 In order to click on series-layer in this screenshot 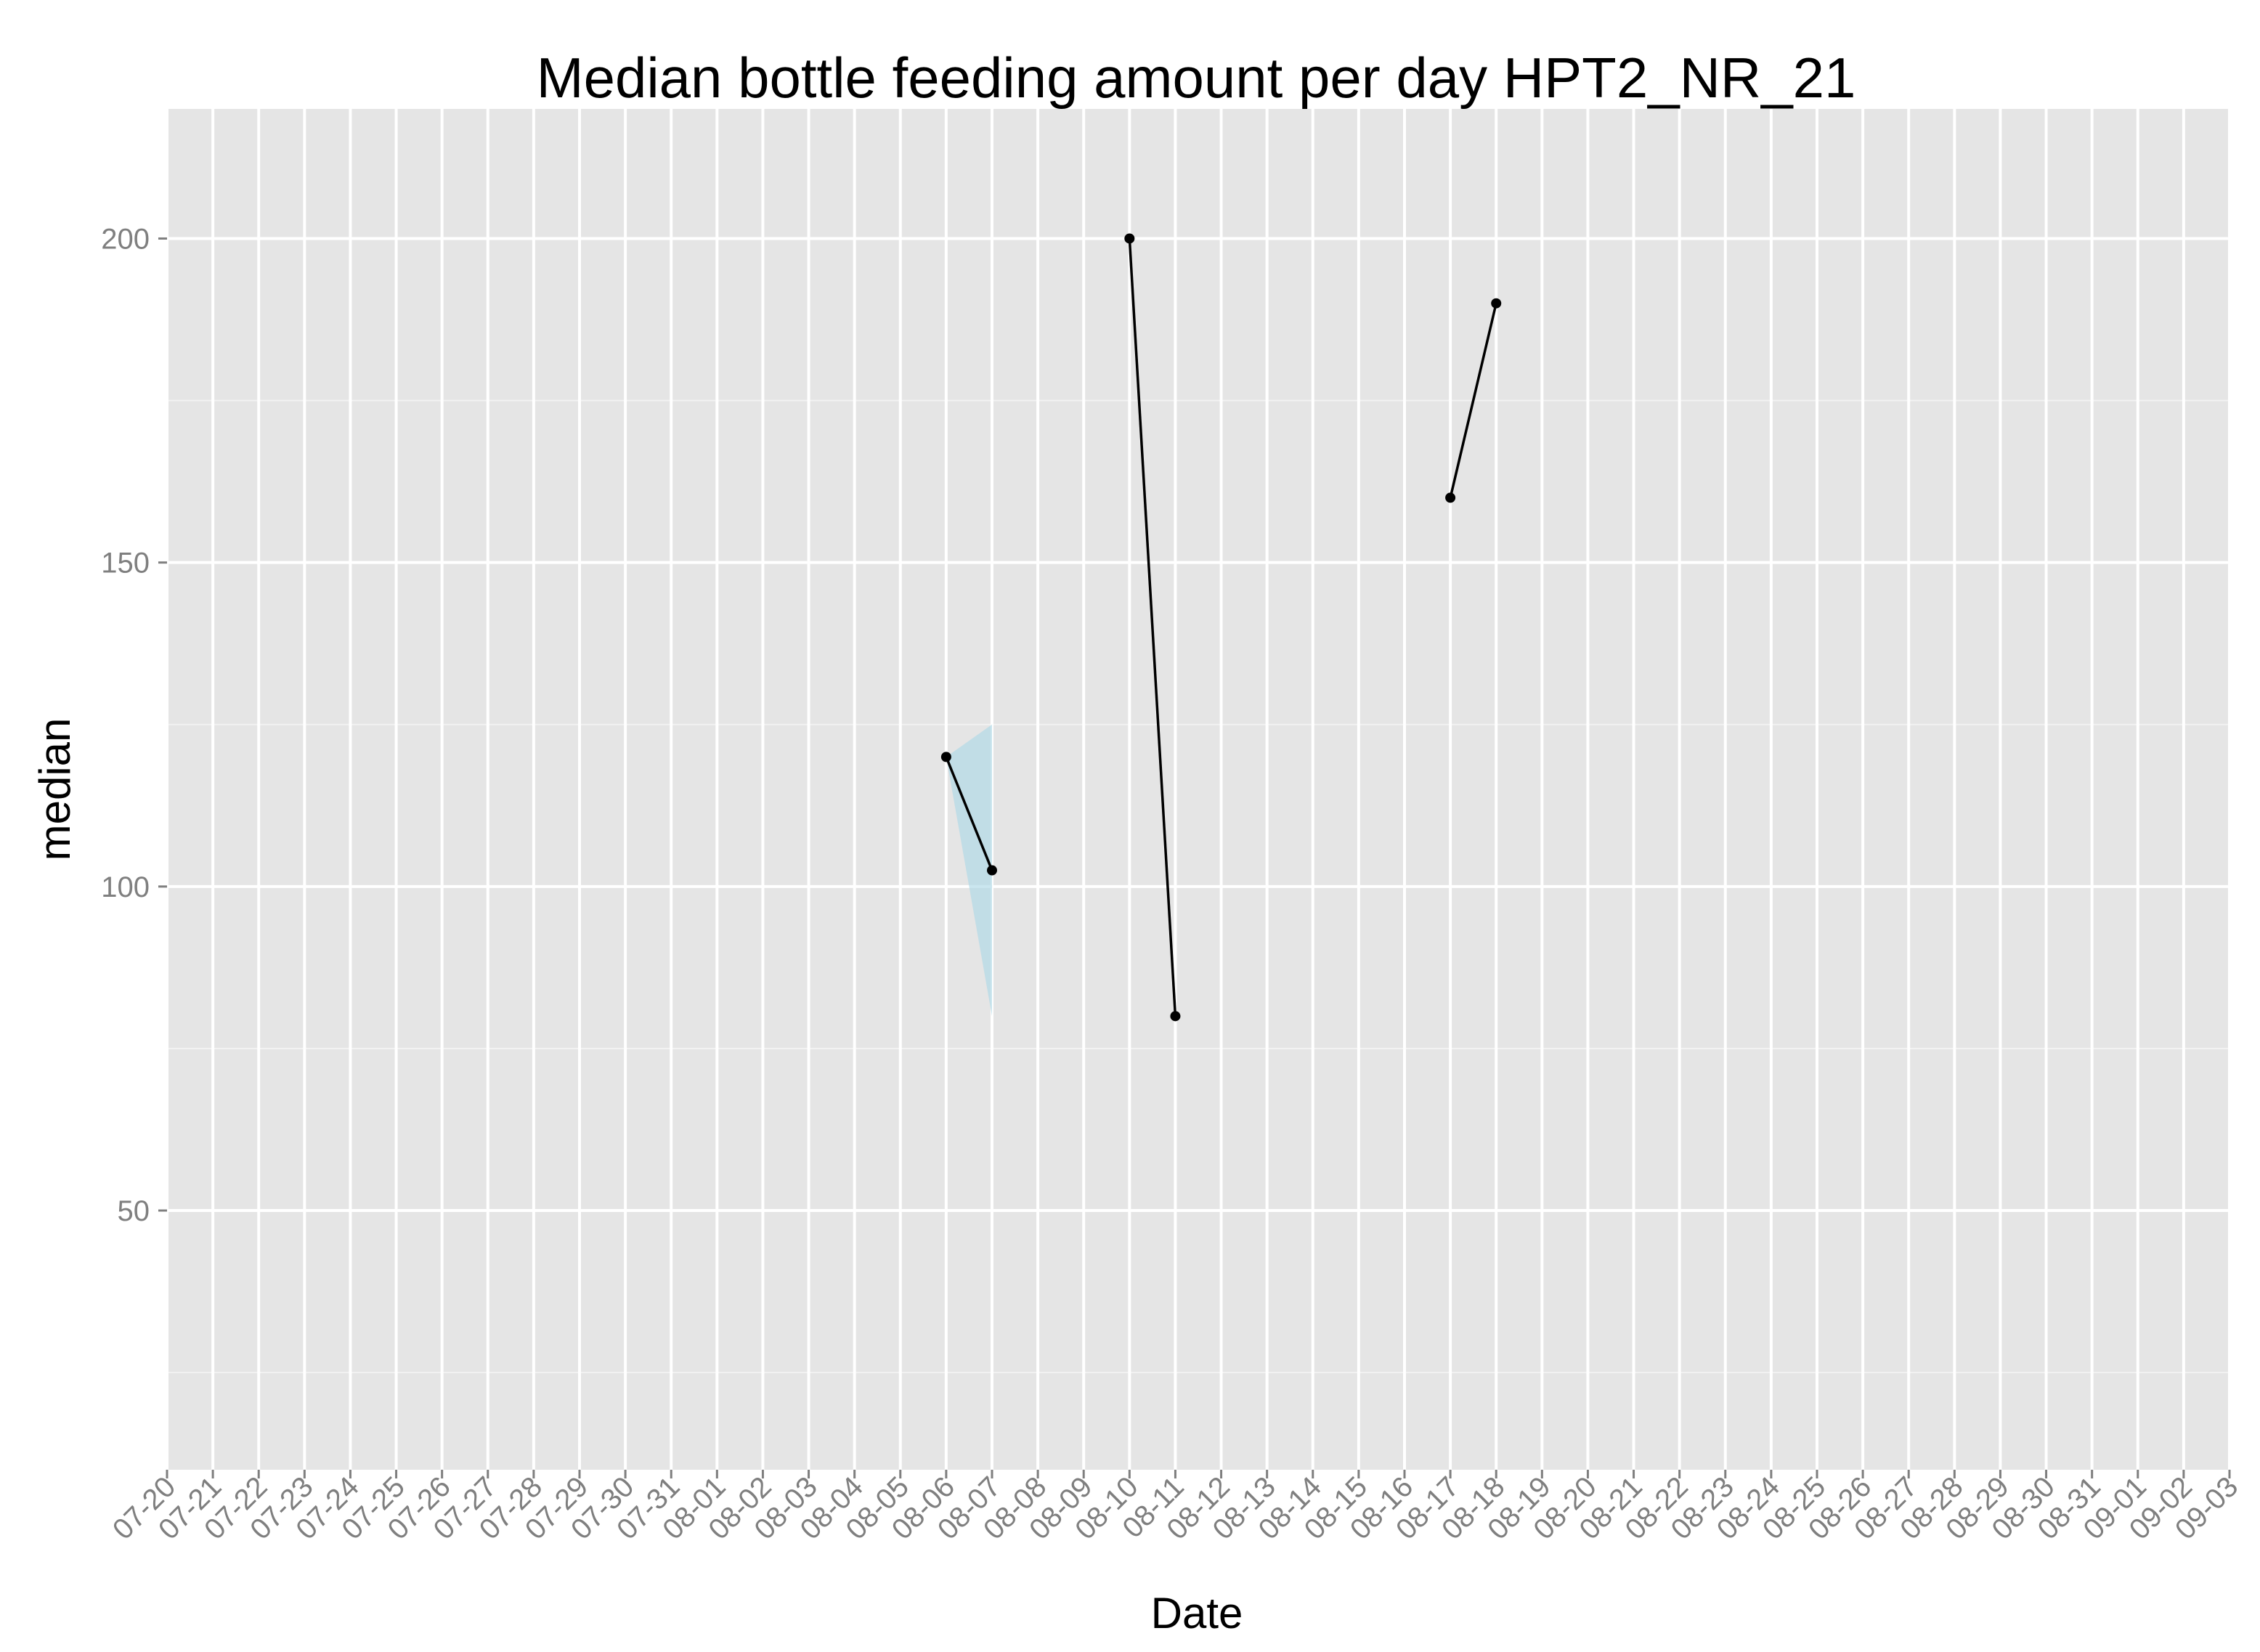, I will do `click(1221, 627)`.